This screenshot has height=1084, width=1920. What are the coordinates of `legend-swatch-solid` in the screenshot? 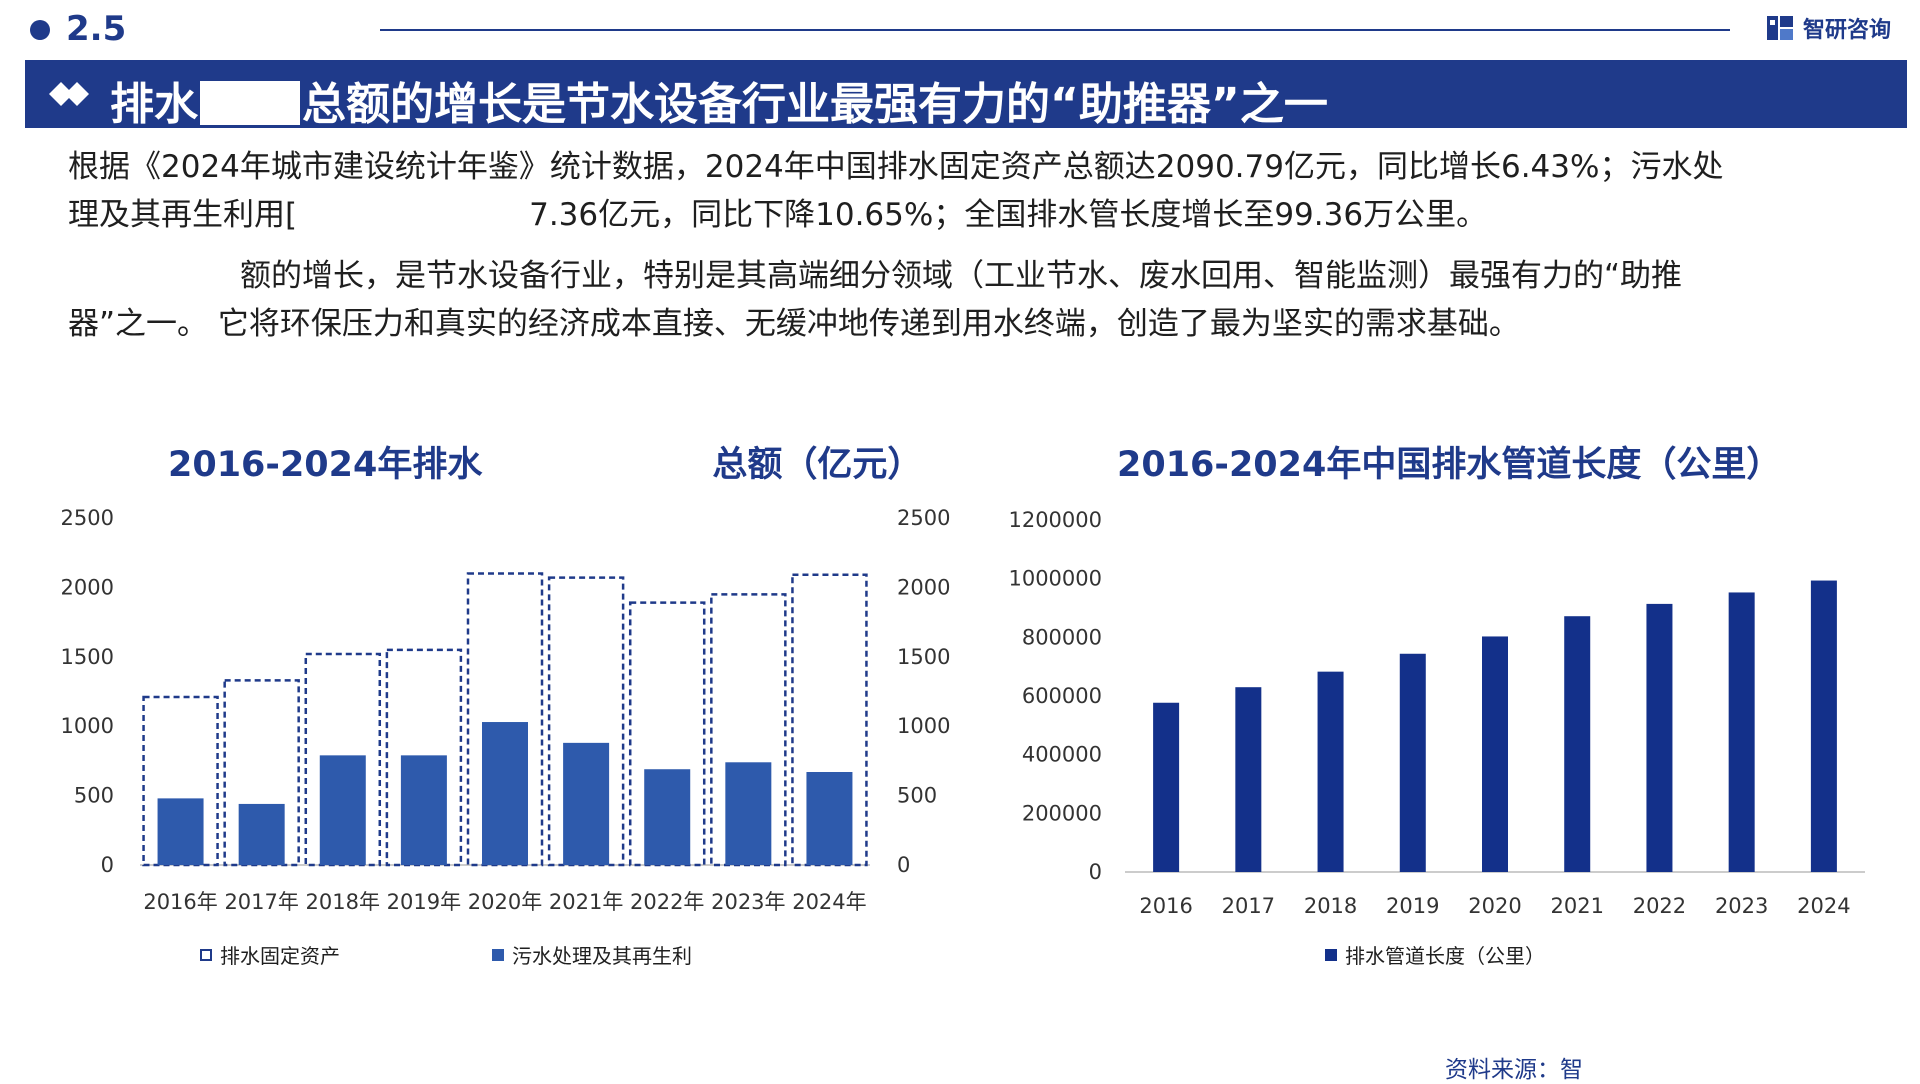 It's located at (498, 954).